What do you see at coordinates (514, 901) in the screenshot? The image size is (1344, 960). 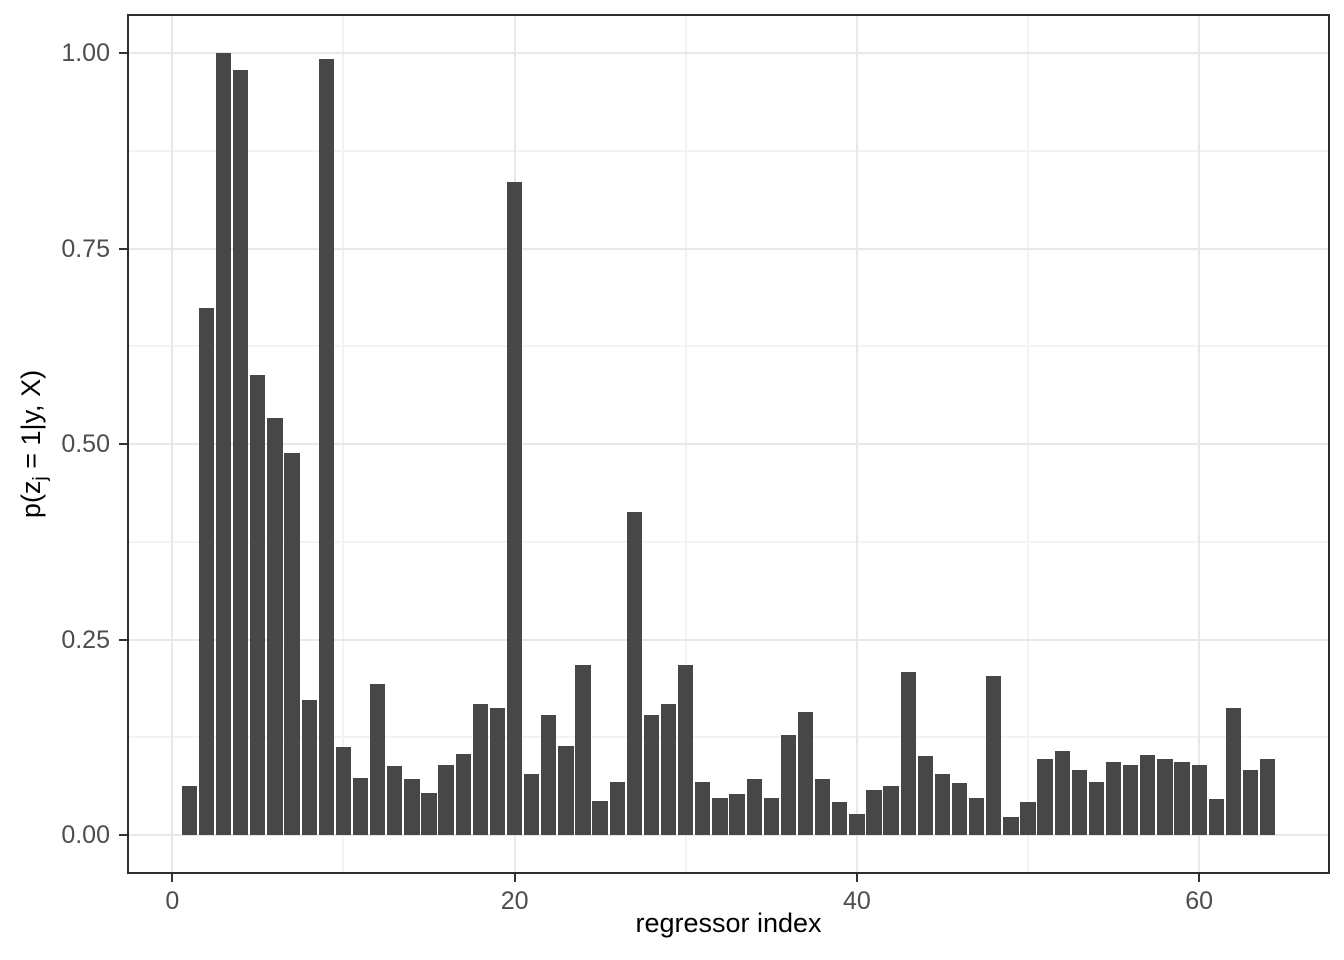 I see `x-axis-tick-label: 20` at bounding box center [514, 901].